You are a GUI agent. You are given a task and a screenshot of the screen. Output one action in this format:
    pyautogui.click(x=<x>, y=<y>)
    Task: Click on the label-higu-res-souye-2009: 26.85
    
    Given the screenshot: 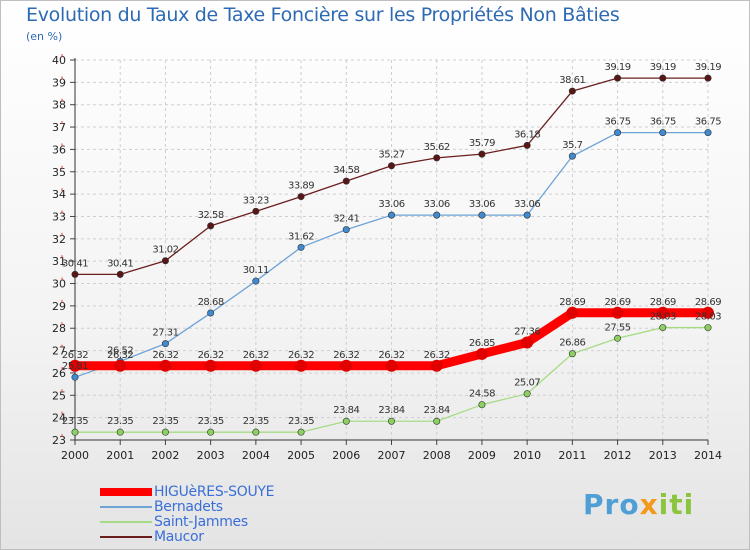 What is the action you would take?
    pyautogui.click(x=482, y=343)
    